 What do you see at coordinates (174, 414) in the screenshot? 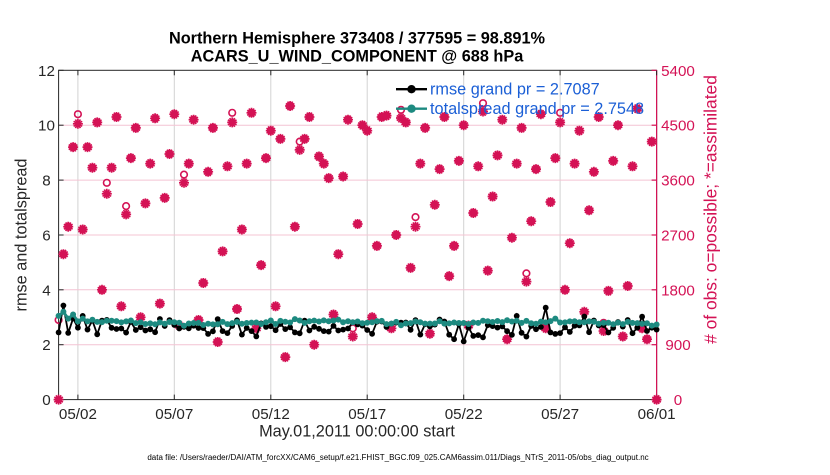
I see `svg-text: 05/07` at bounding box center [174, 414].